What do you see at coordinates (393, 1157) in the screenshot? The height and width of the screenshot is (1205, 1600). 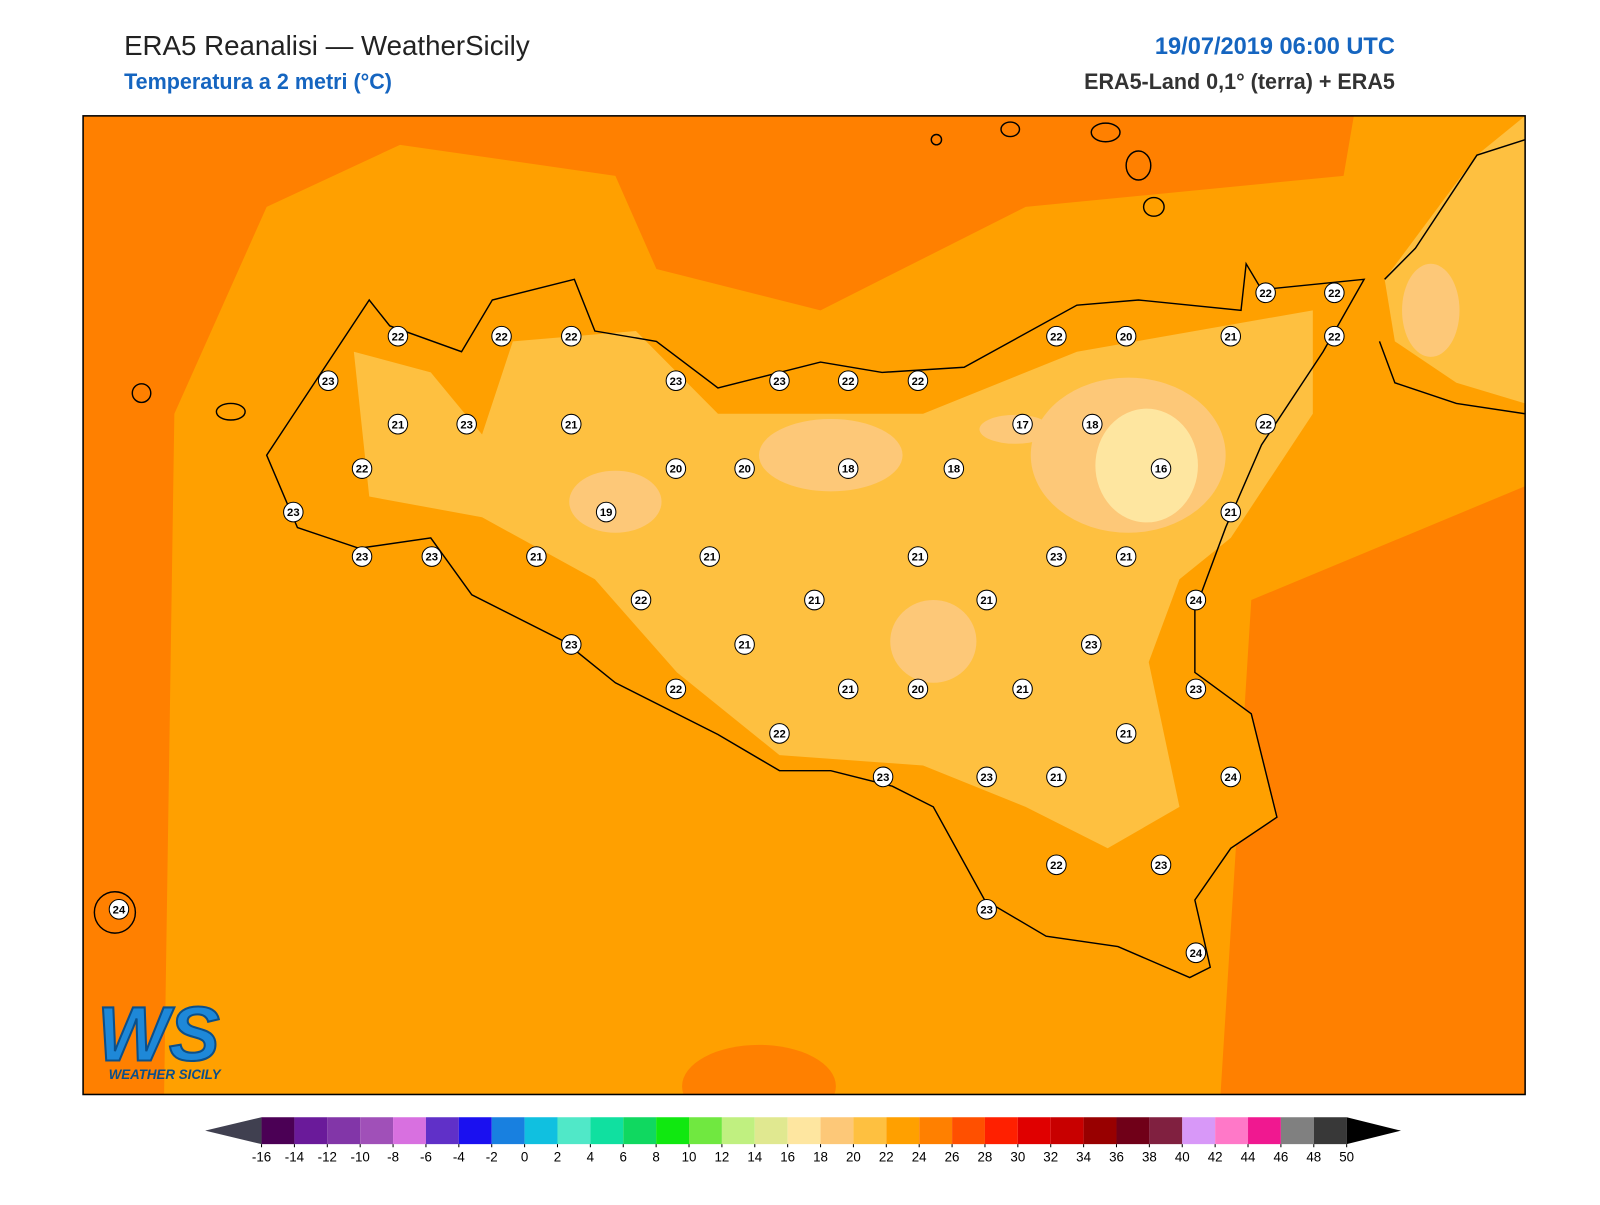 I see `colorbar-label: -8` at bounding box center [393, 1157].